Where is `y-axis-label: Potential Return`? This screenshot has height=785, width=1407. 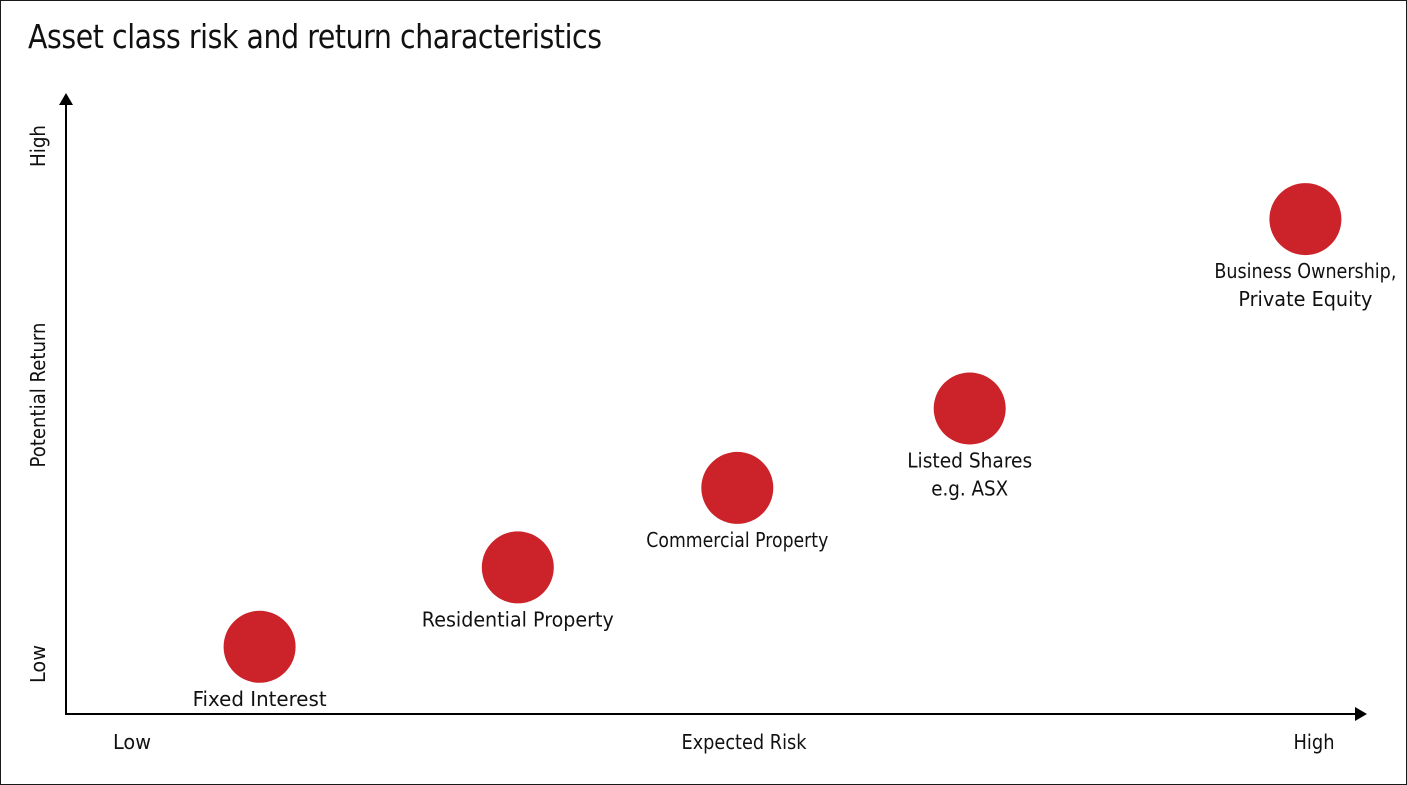
y-axis-label: Potential Return is located at coordinates (38, 395).